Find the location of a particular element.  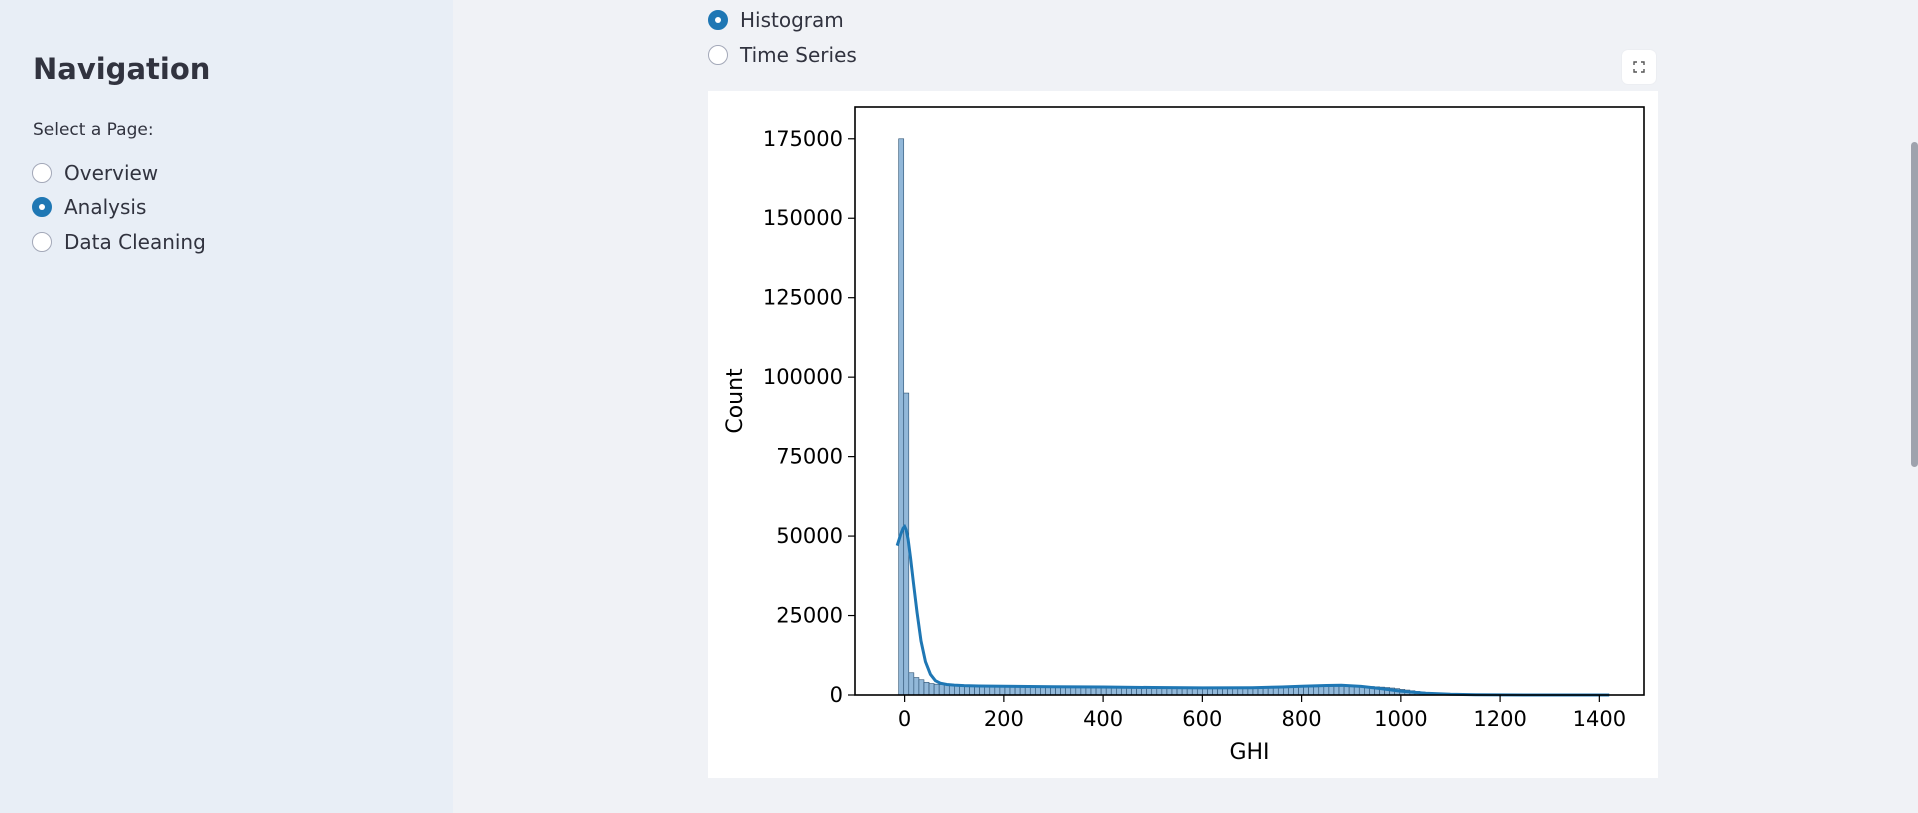

y-tick-label: 125000 is located at coordinates (803, 298).